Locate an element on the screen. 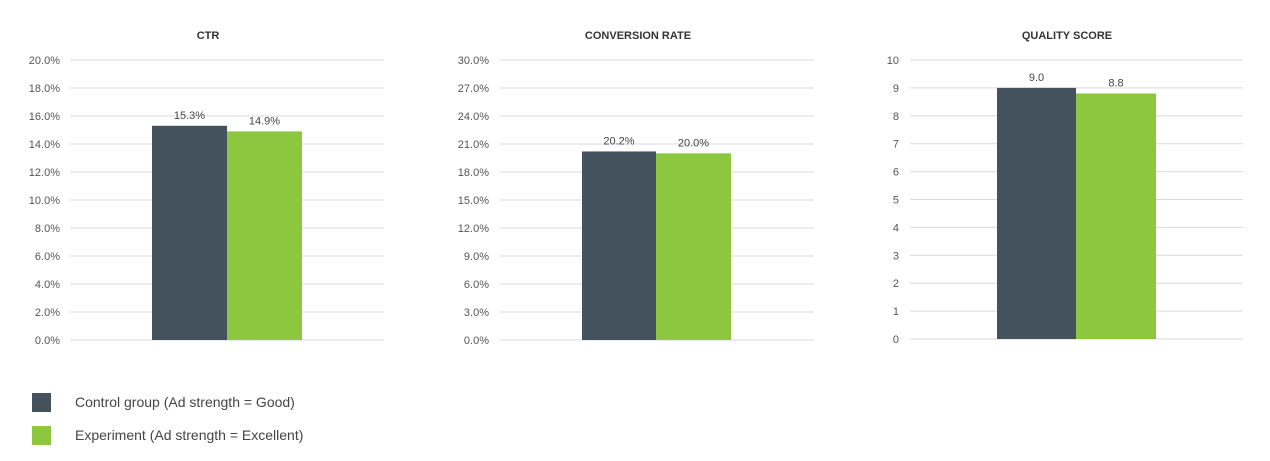  chart-1-bar-experiment is located at coordinates (264, 235).